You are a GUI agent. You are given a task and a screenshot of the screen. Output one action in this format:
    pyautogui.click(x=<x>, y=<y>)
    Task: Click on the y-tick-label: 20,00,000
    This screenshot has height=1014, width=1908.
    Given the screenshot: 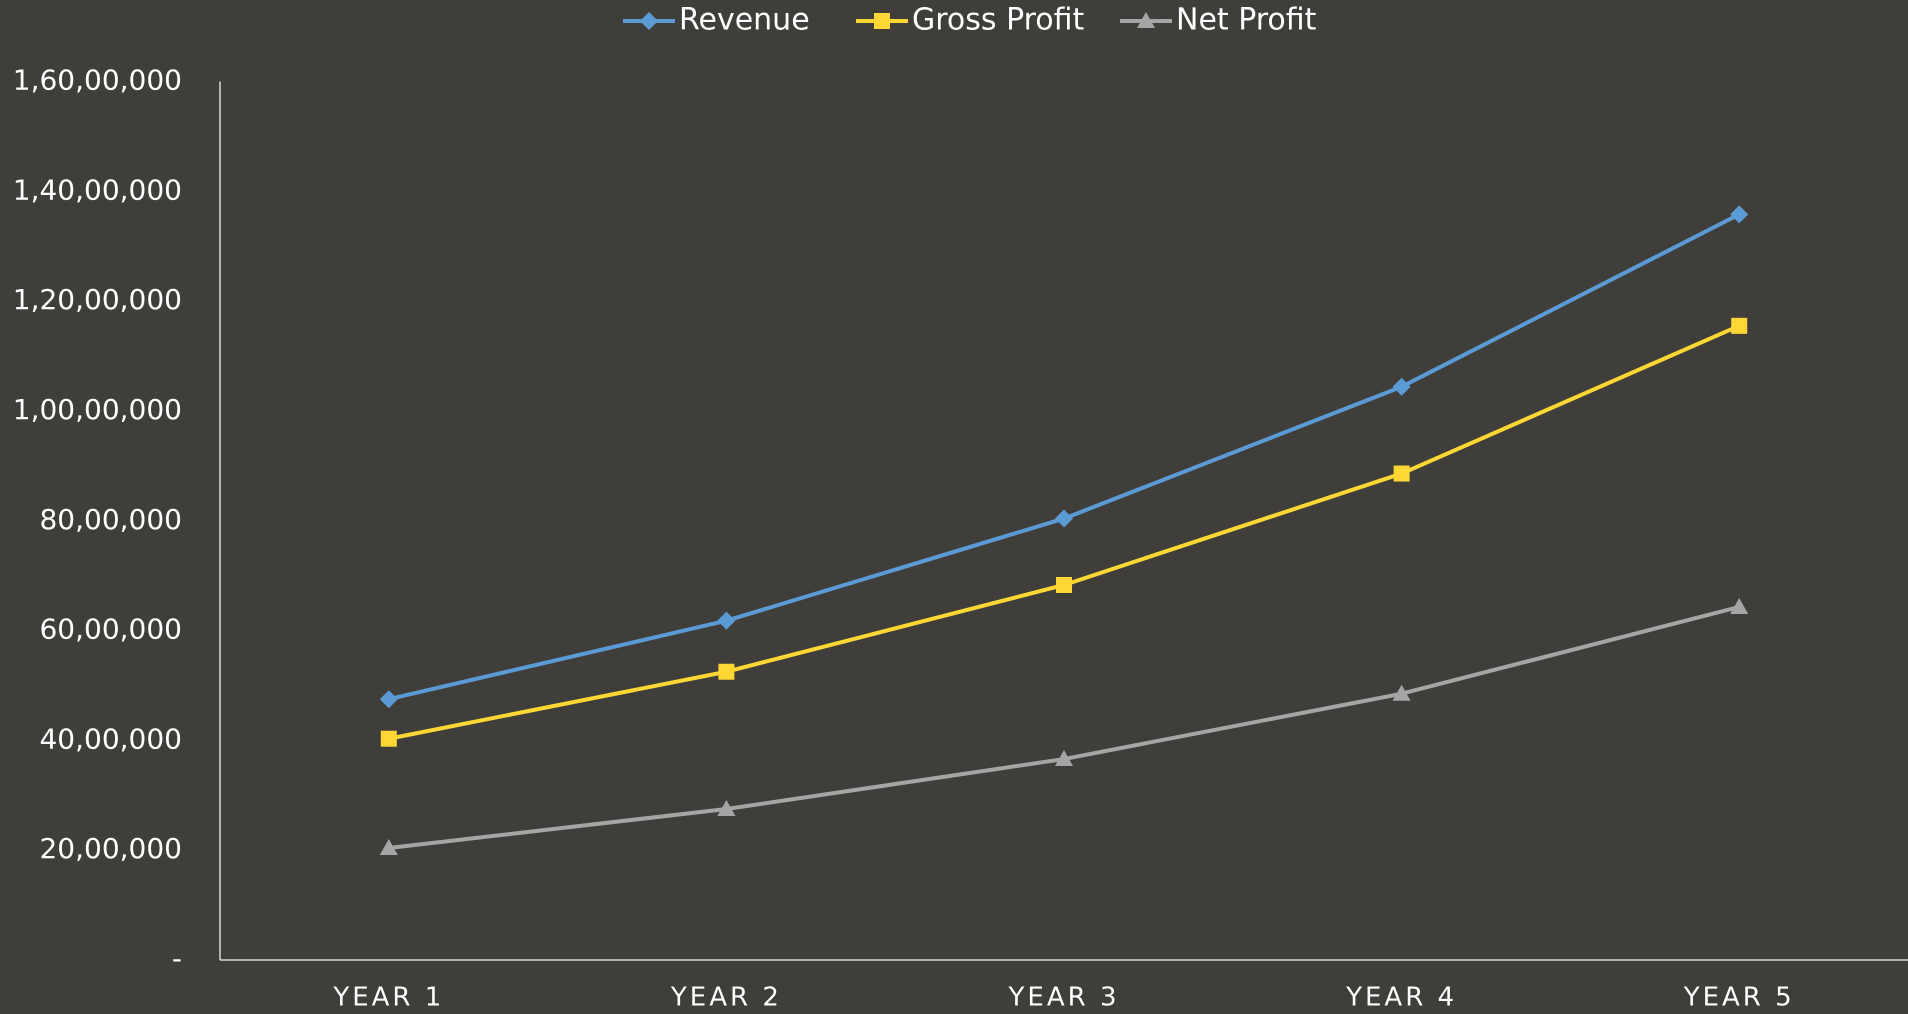 What is the action you would take?
    pyautogui.click(x=110, y=848)
    